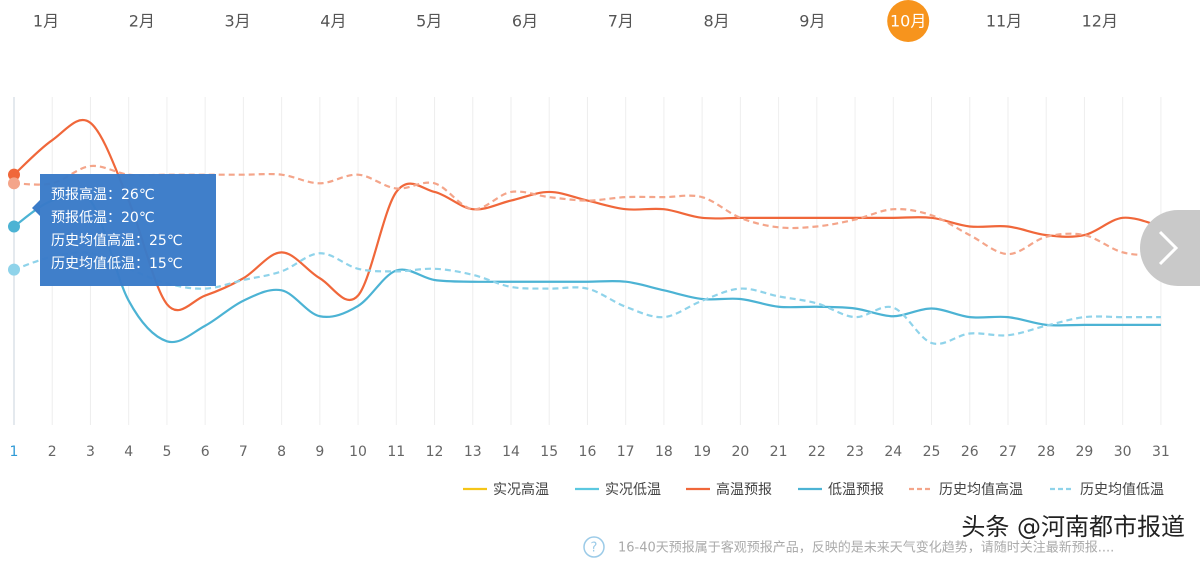  I want to click on month-selected, so click(908, 21).